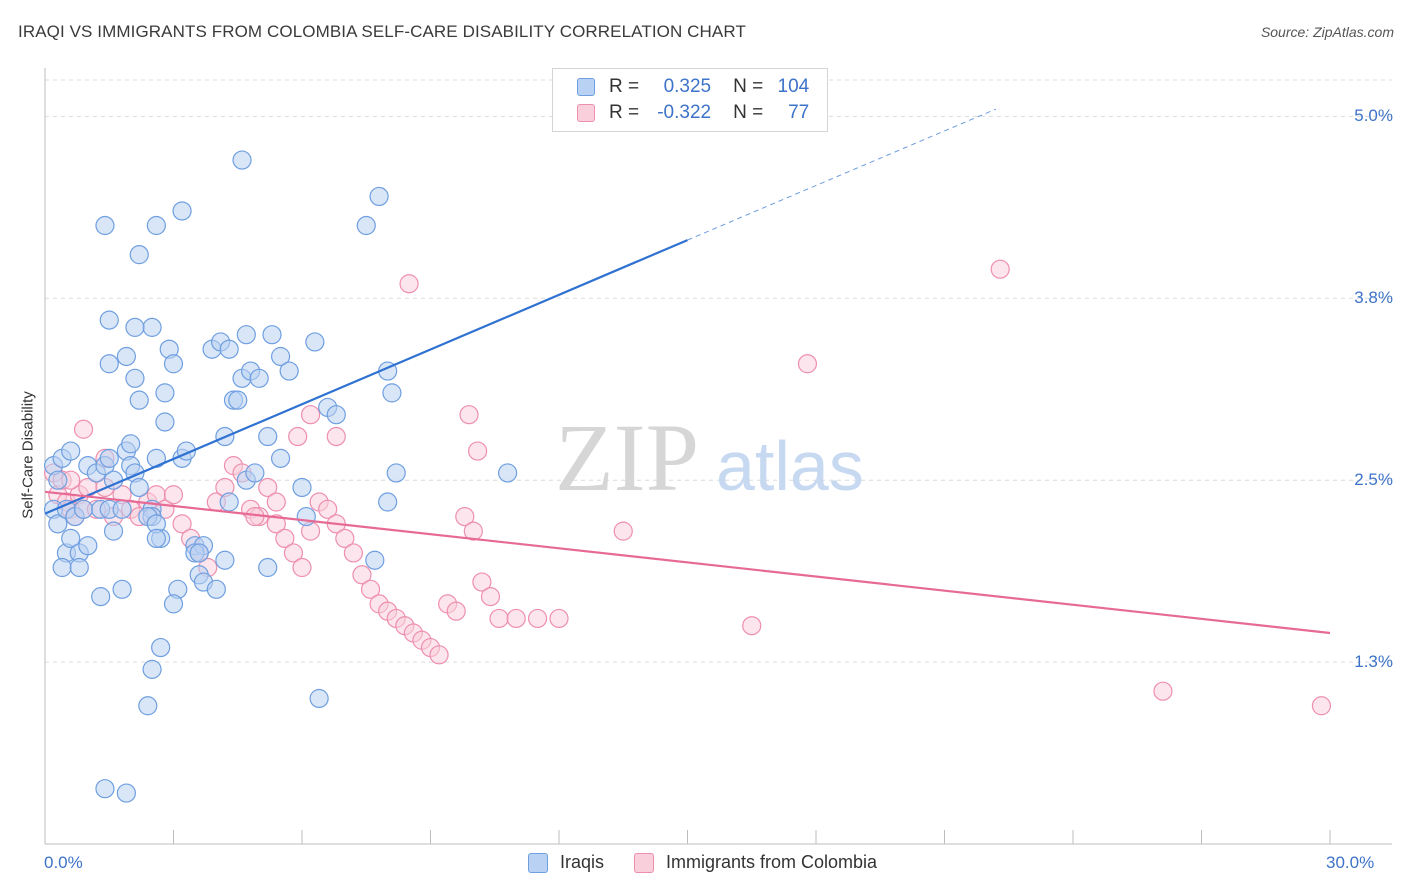 The image size is (1406, 892). What do you see at coordinates (790, 466) in the screenshot?
I see `watermark-atlas: atlas` at bounding box center [790, 466].